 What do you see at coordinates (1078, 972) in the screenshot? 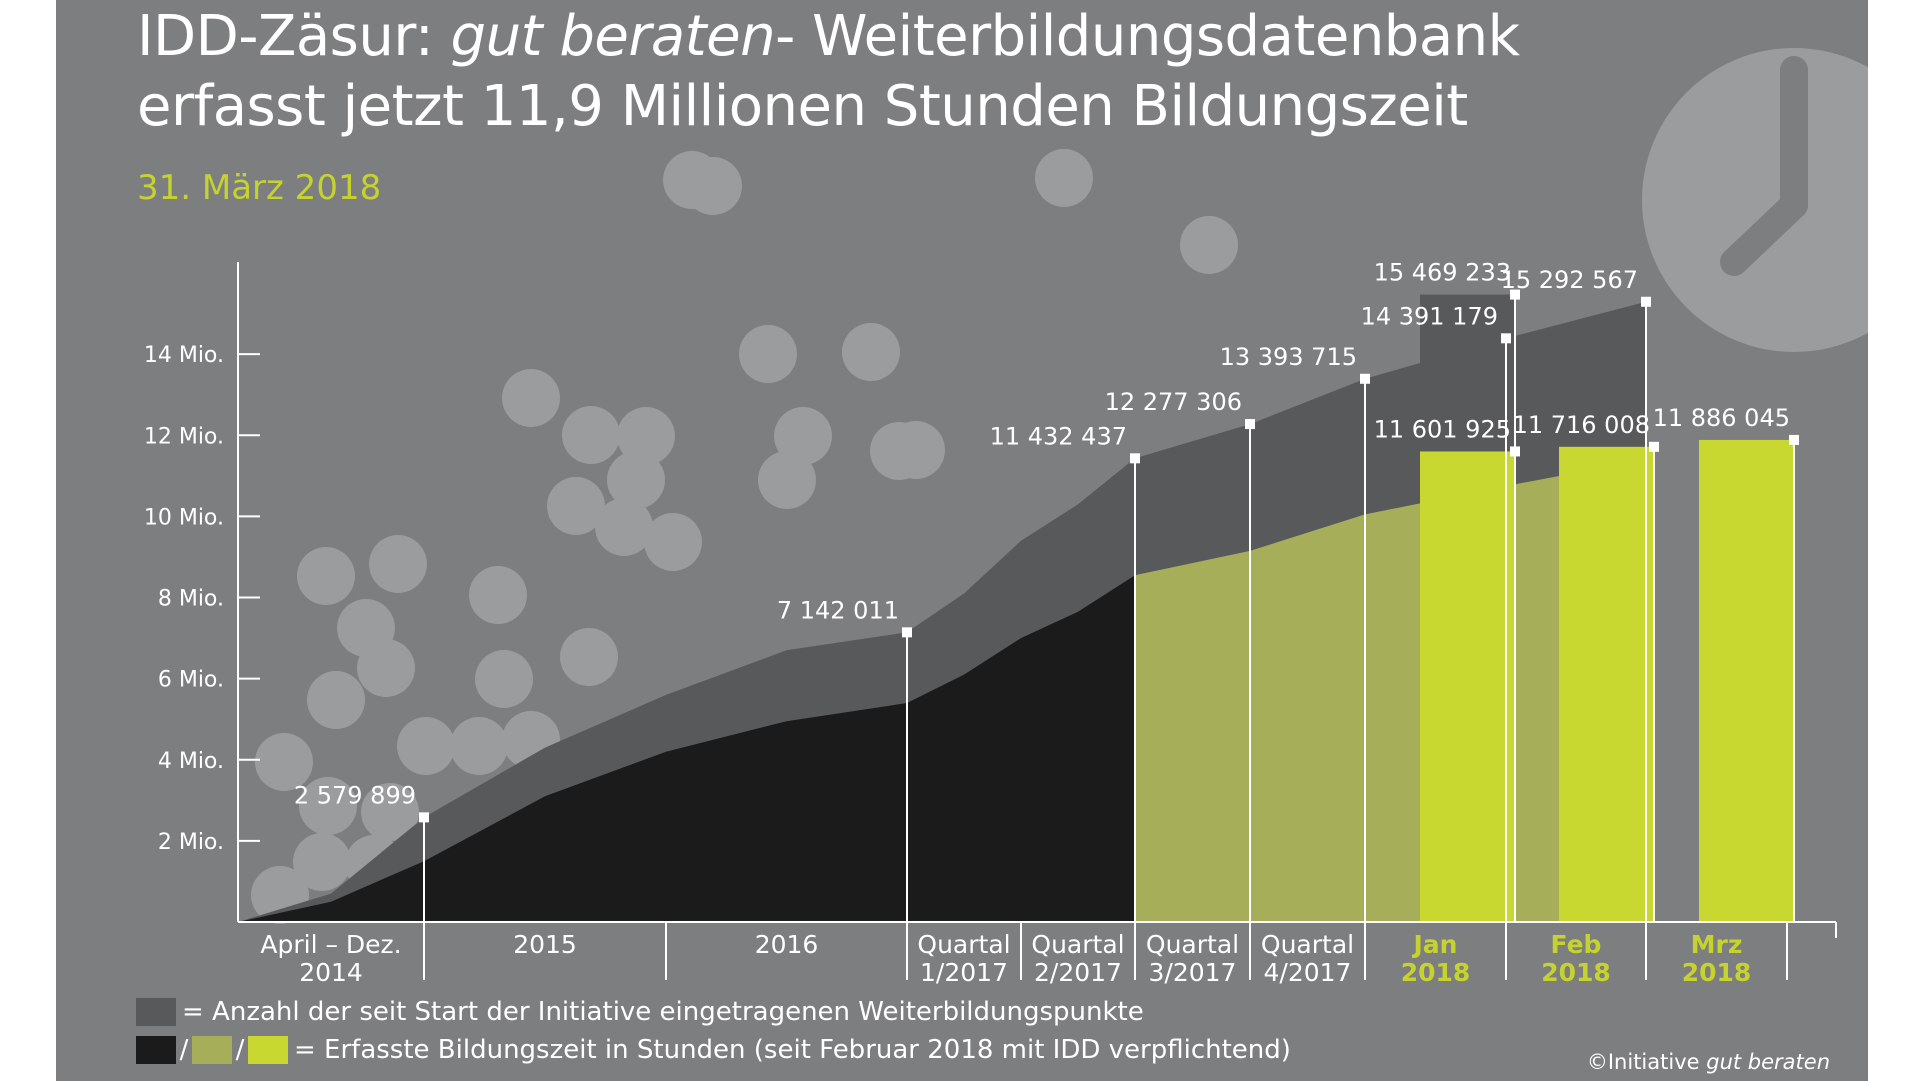
I see `x-tick-label: 2/2017` at bounding box center [1078, 972].